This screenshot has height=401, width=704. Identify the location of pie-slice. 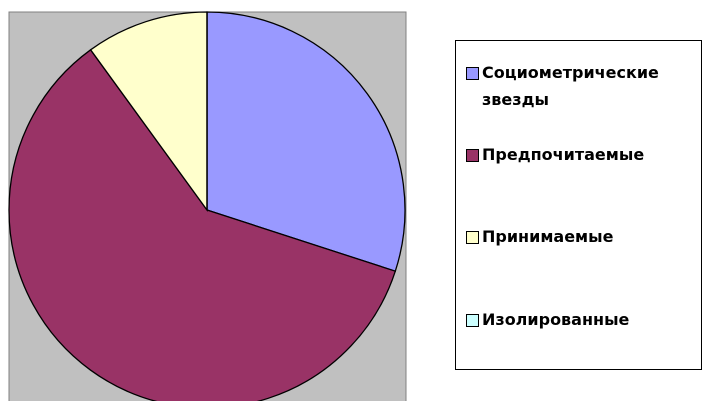
(148, 112).